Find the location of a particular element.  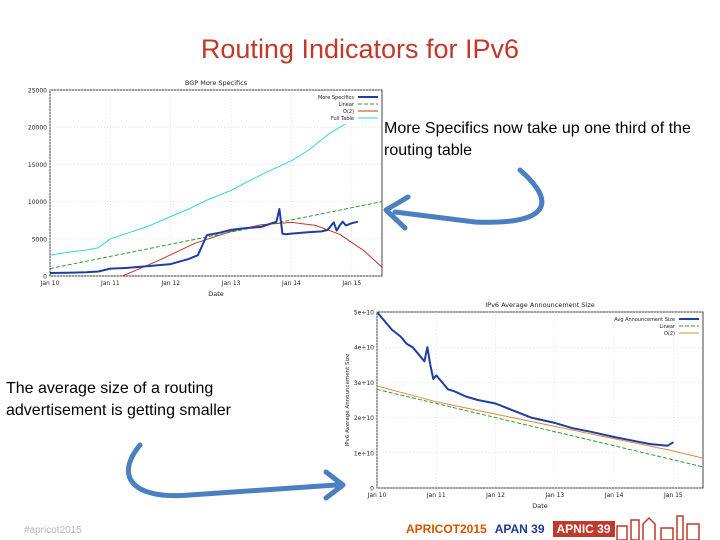

chart-title: BGP More Specifics is located at coordinates (216, 83).